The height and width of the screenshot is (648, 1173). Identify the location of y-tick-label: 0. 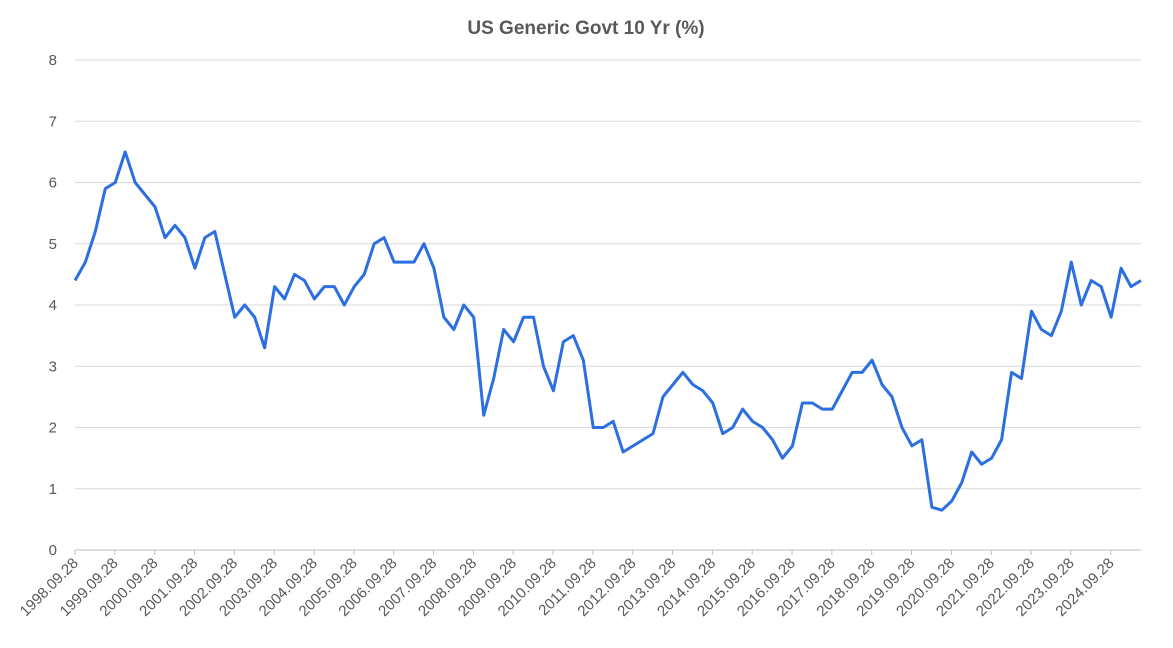
(53, 550).